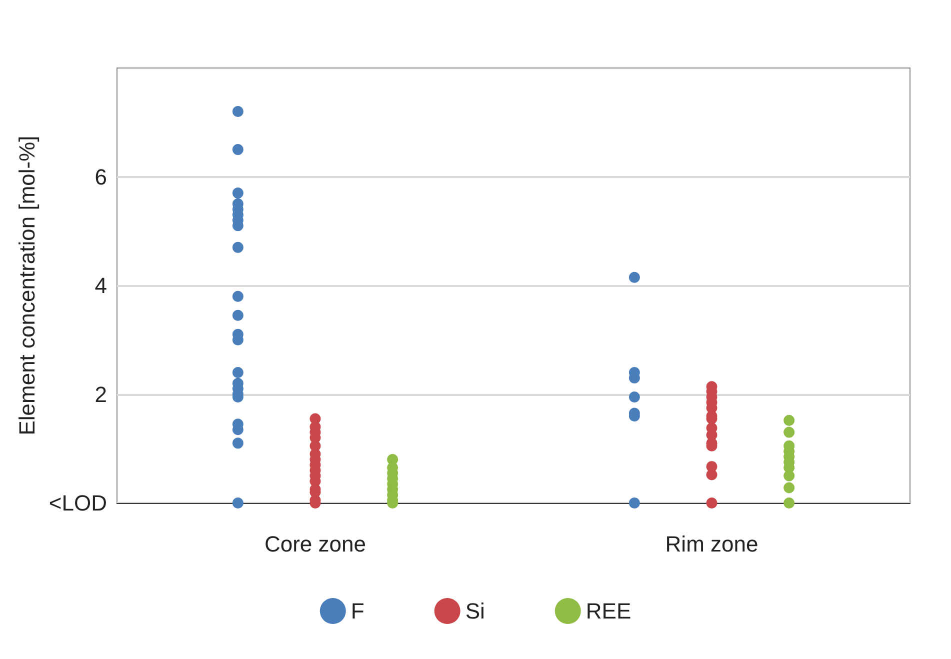  Describe the element at coordinates (315, 544) in the screenshot. I see `x-tick-label: Core zone` at that location.